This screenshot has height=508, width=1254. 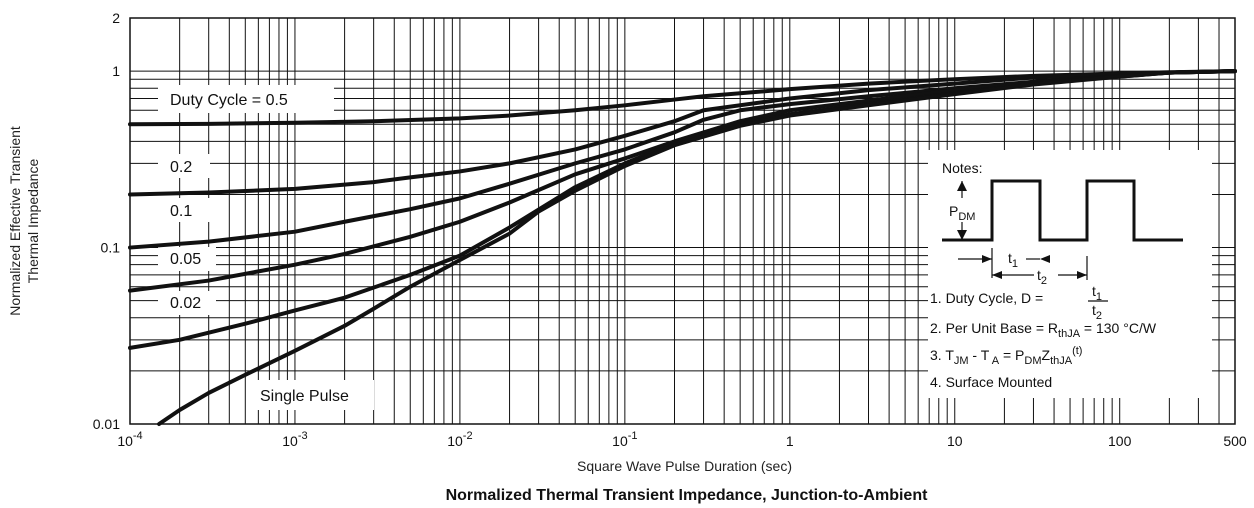 What do you see at coordinates (633, 436) in the screenshot?
I see `x-tick-exponent: -1` at bounding box center [633, 436].